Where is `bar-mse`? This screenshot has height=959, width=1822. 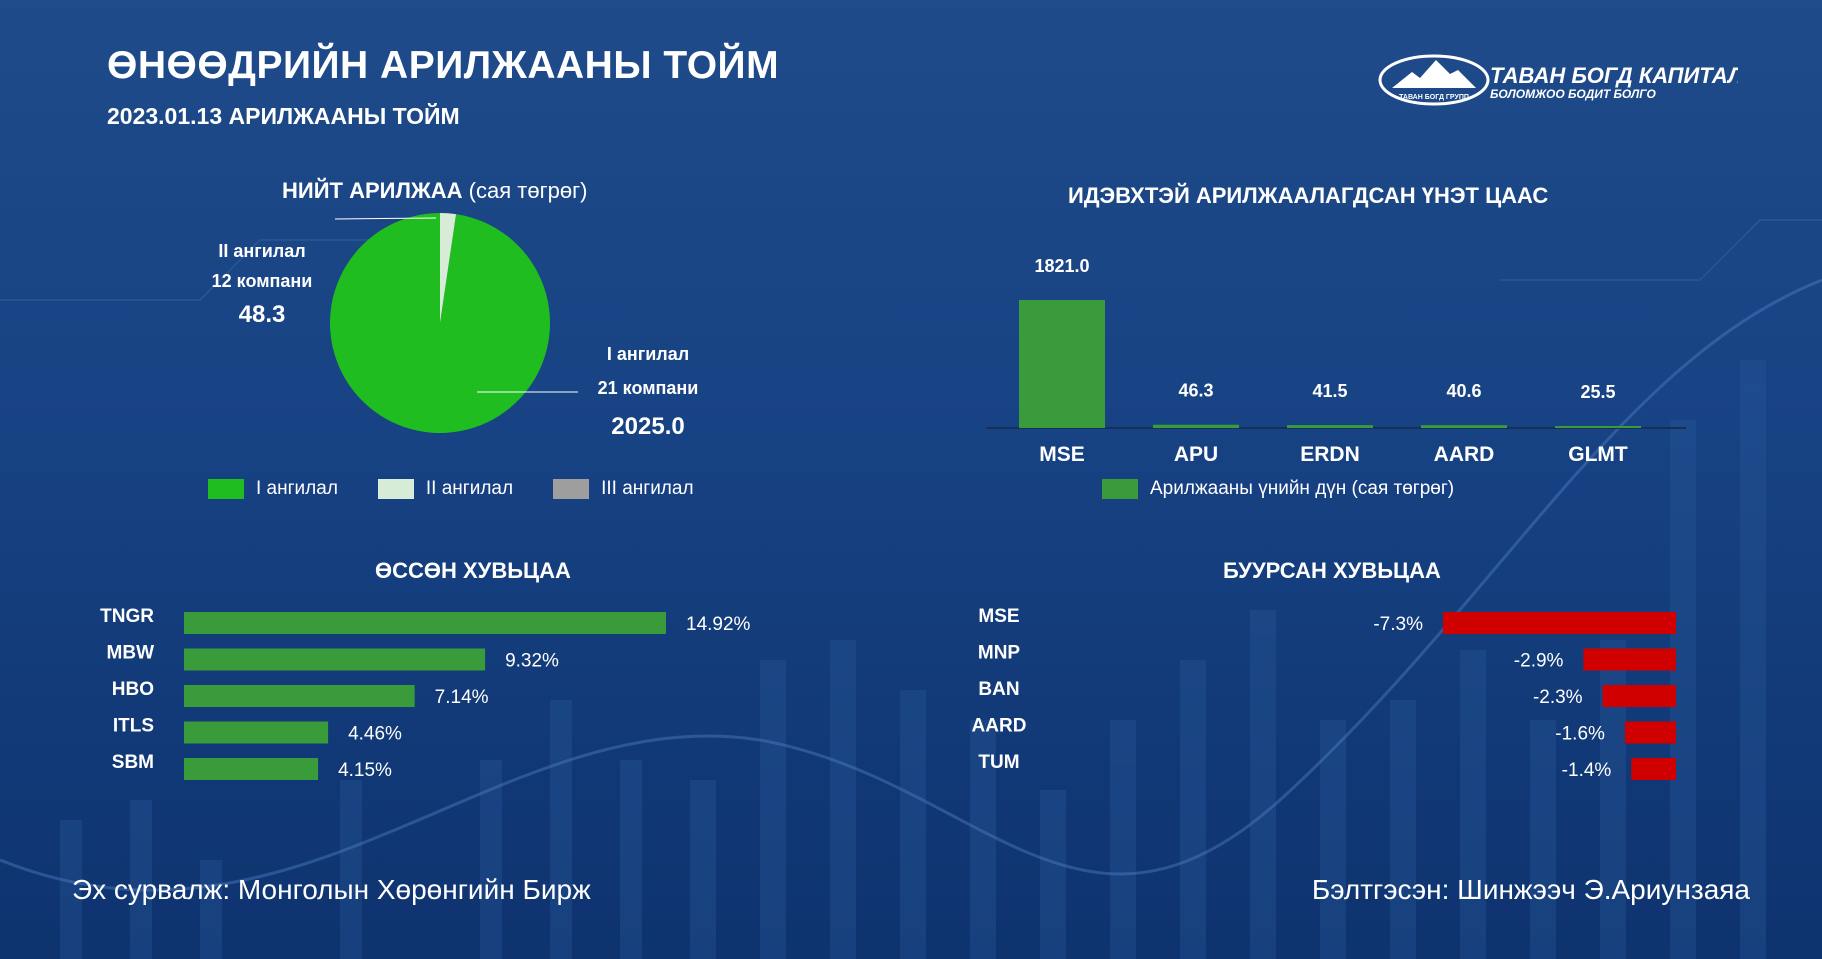 bar-mse is located at coordinates (1062, 364).